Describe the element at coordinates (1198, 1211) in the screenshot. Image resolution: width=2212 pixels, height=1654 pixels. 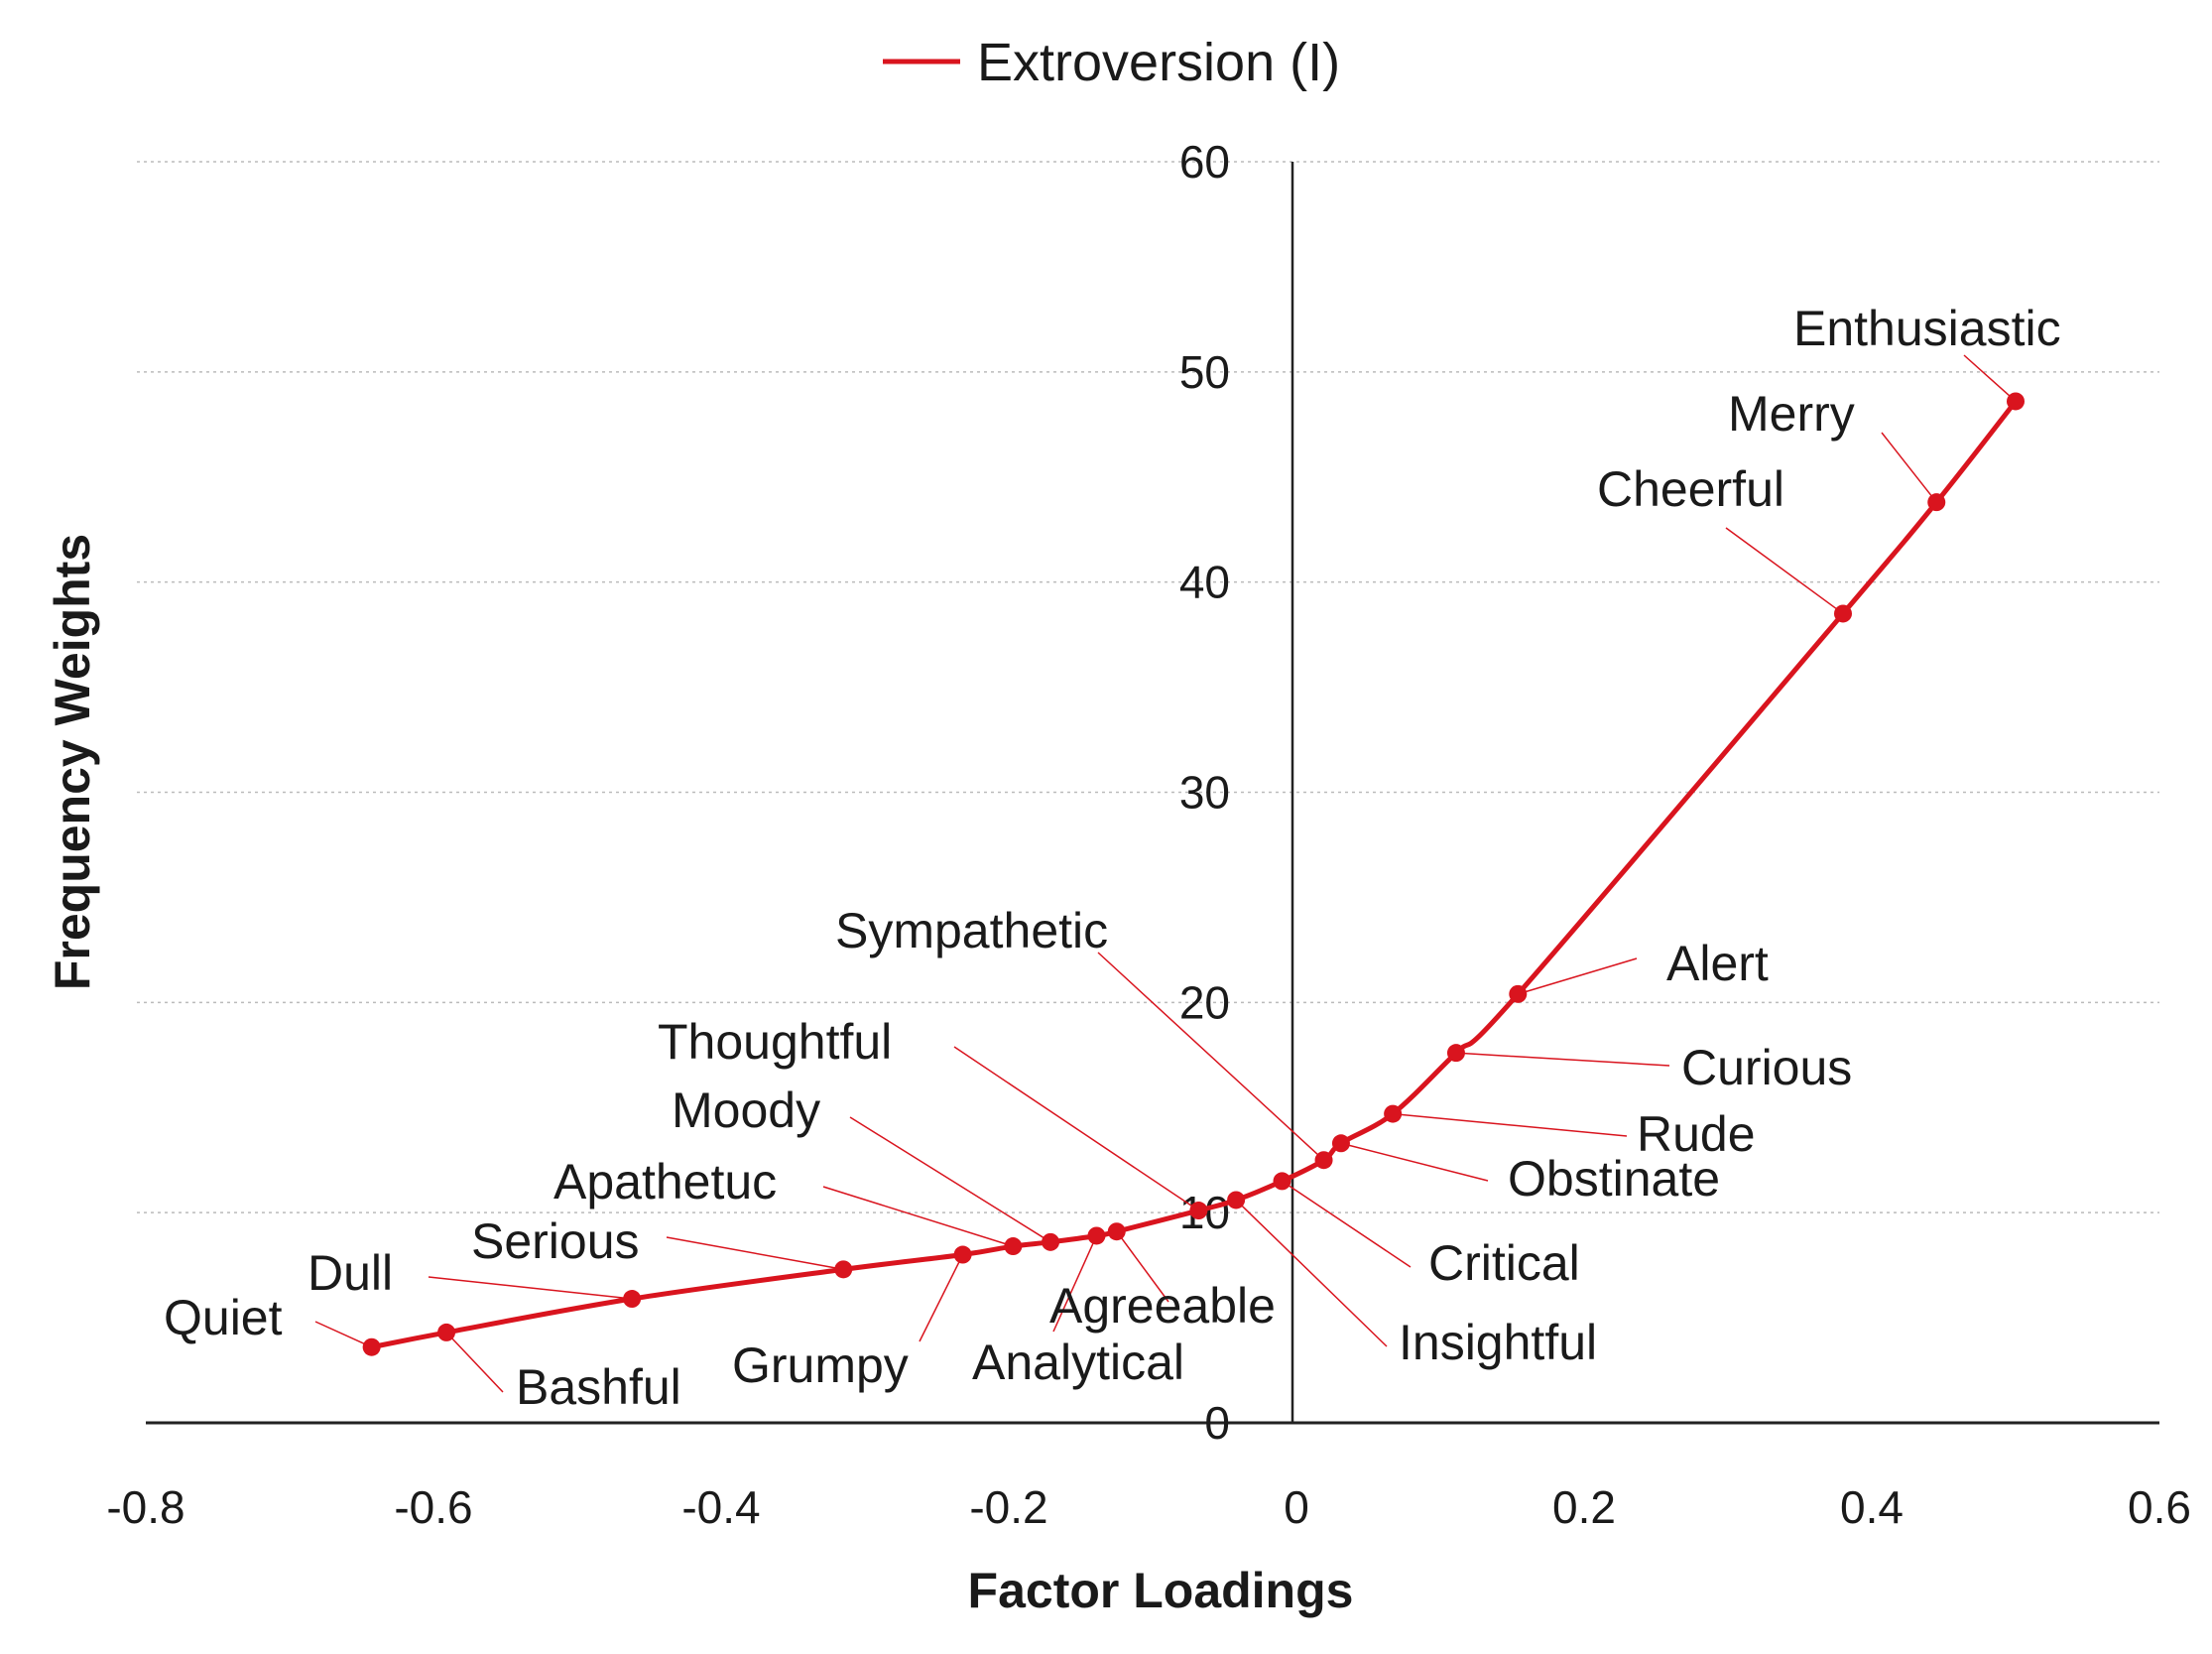
I see `data-point-thoughtful` at that location.